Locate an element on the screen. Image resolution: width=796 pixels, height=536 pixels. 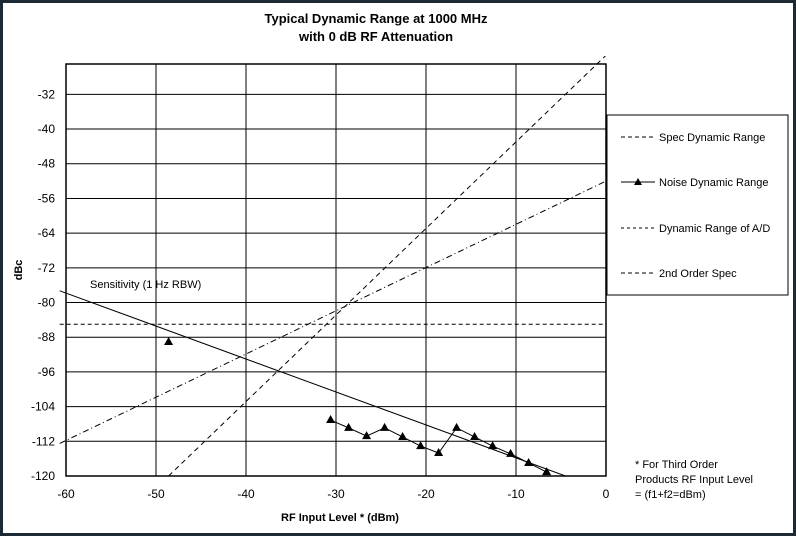
footnote-line-1: * For Third Order is located at coordinates (676, 465).